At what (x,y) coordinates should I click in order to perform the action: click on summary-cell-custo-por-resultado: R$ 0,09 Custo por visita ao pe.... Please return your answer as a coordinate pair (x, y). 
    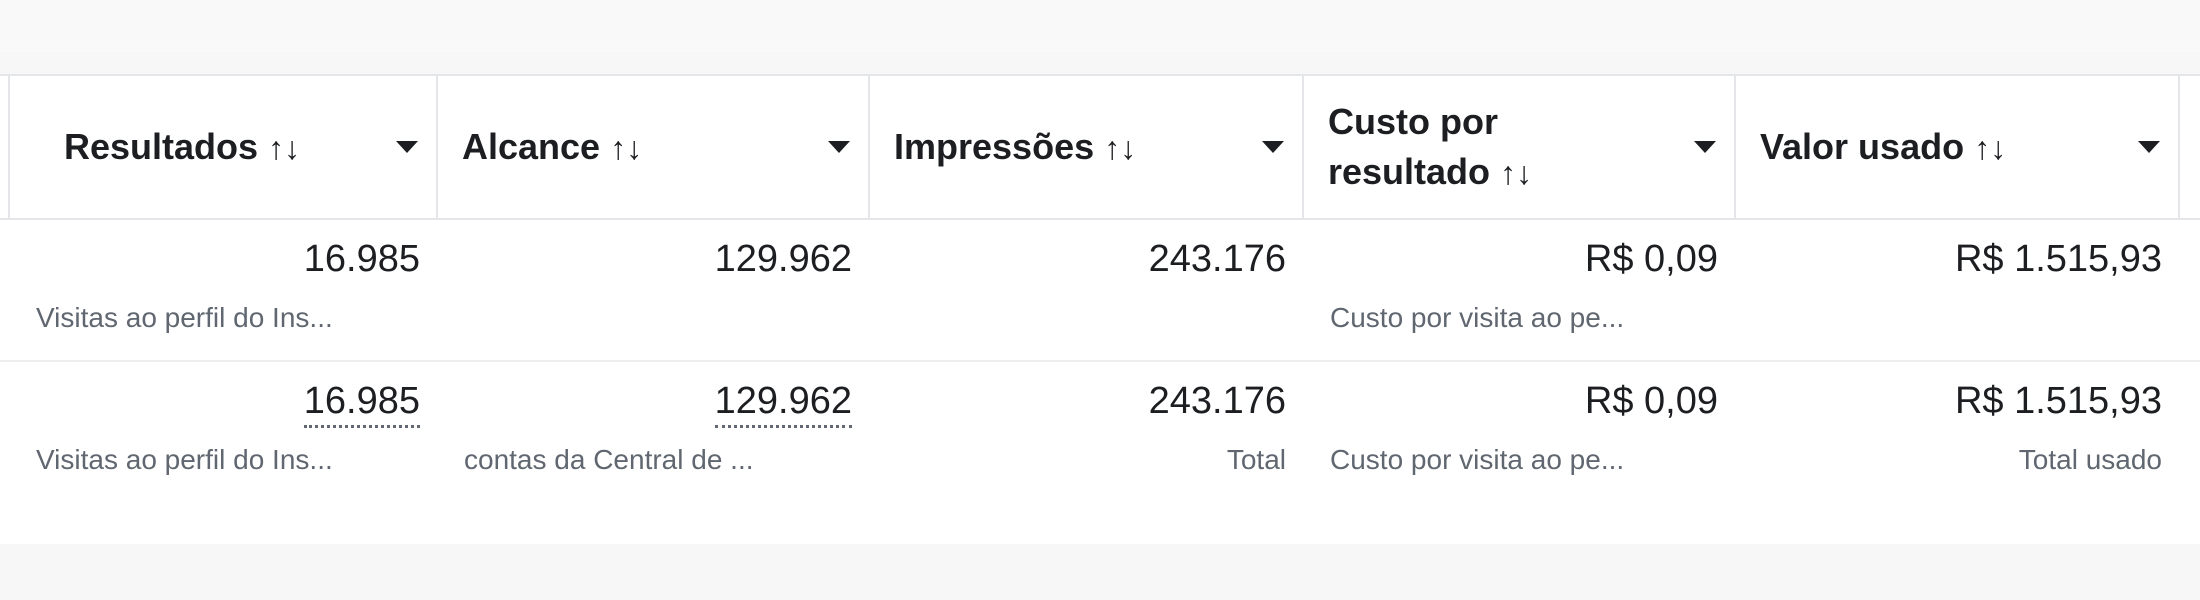
    Looking at the image, I should click on (1520, 432).